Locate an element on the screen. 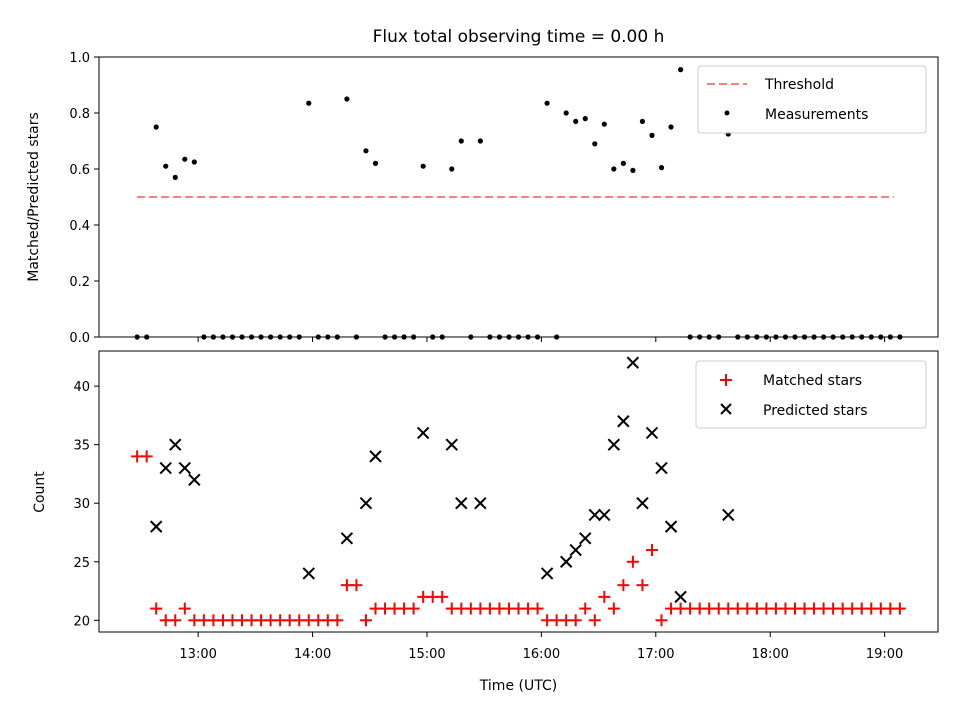 The height and width of the screenshot is (720, 960). count-y-axis-label: Count is located at coordinates (40, 492).